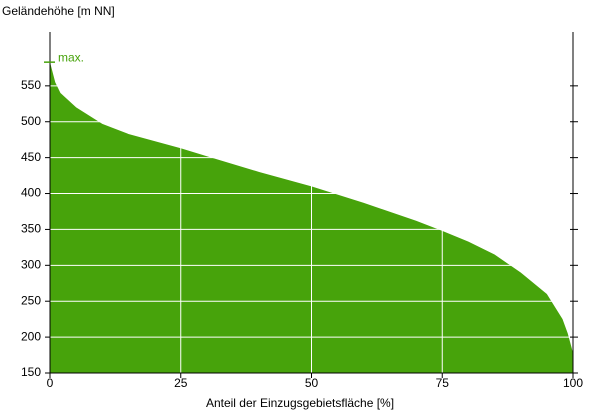 The width and height of the screenshot is (600, 420). What do you see at coordinates (31, 264) in the screenshot?
I see `y-tick-label: 300` at bounding box center [31, 264].